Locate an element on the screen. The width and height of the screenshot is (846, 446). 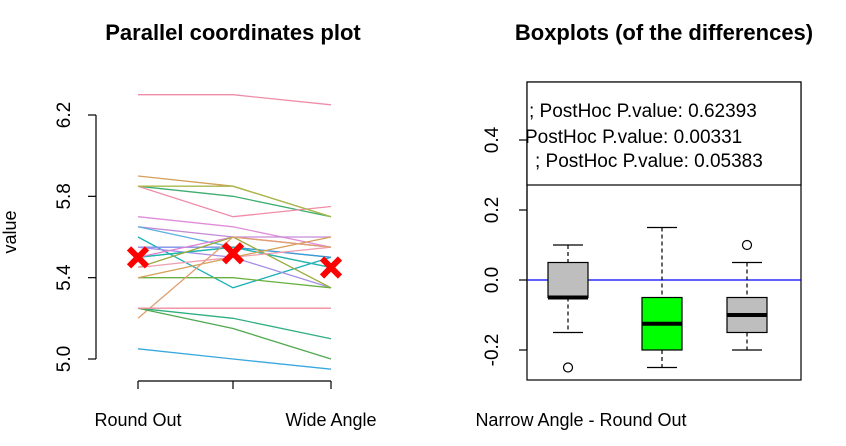
legend-entry: ; PostHoc P.value: 0.05383 is located at coordinates (649, 161).